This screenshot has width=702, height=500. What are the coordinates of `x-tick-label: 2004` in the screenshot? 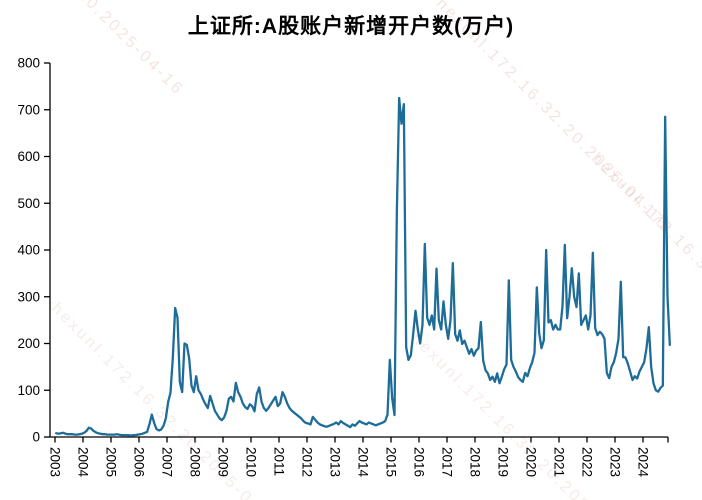 It's located at (83, 462).